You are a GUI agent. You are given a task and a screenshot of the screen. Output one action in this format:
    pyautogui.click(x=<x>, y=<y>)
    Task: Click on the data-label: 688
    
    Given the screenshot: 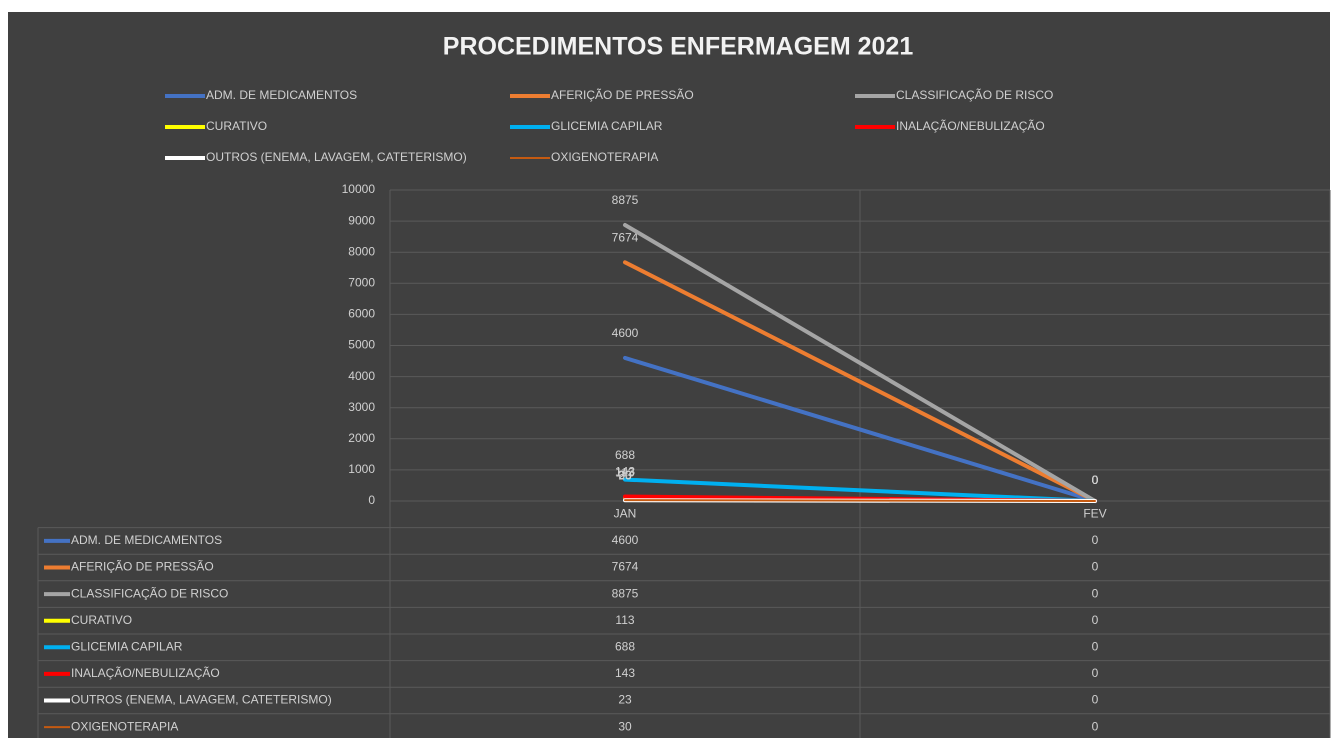 What is the action you would take?
    pyautogui.click(x=625, y=455)
    